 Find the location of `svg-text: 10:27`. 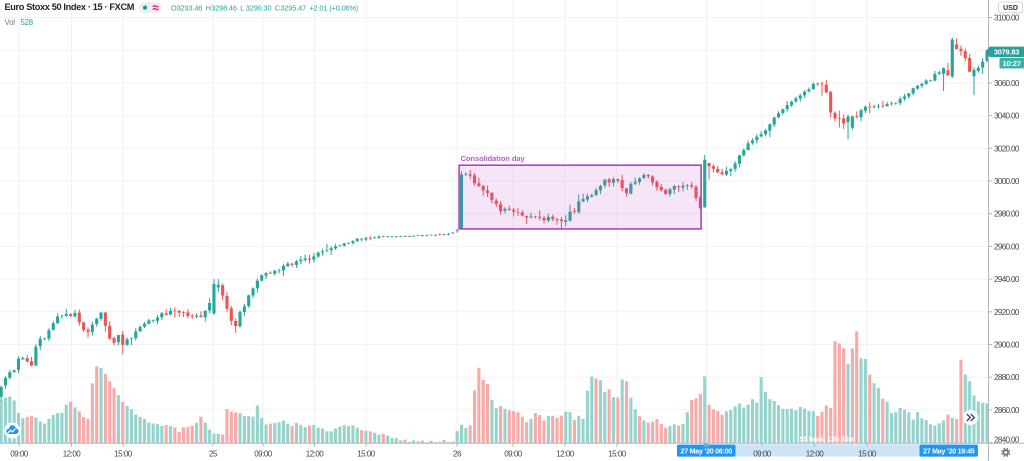

svg-text: 10:27 is located at coordinates (1011, 63).